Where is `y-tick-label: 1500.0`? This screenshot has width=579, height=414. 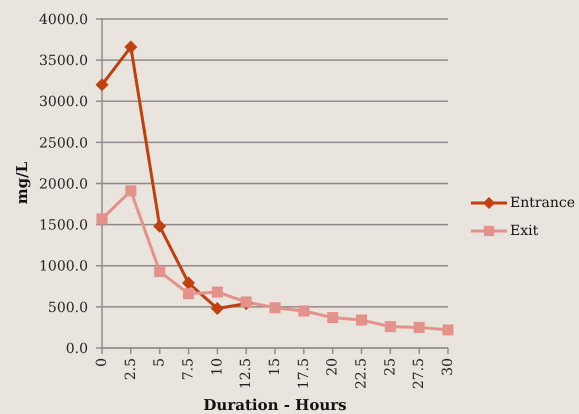 y-tick-label: 1500.0 is located at coordinates (63, 226).